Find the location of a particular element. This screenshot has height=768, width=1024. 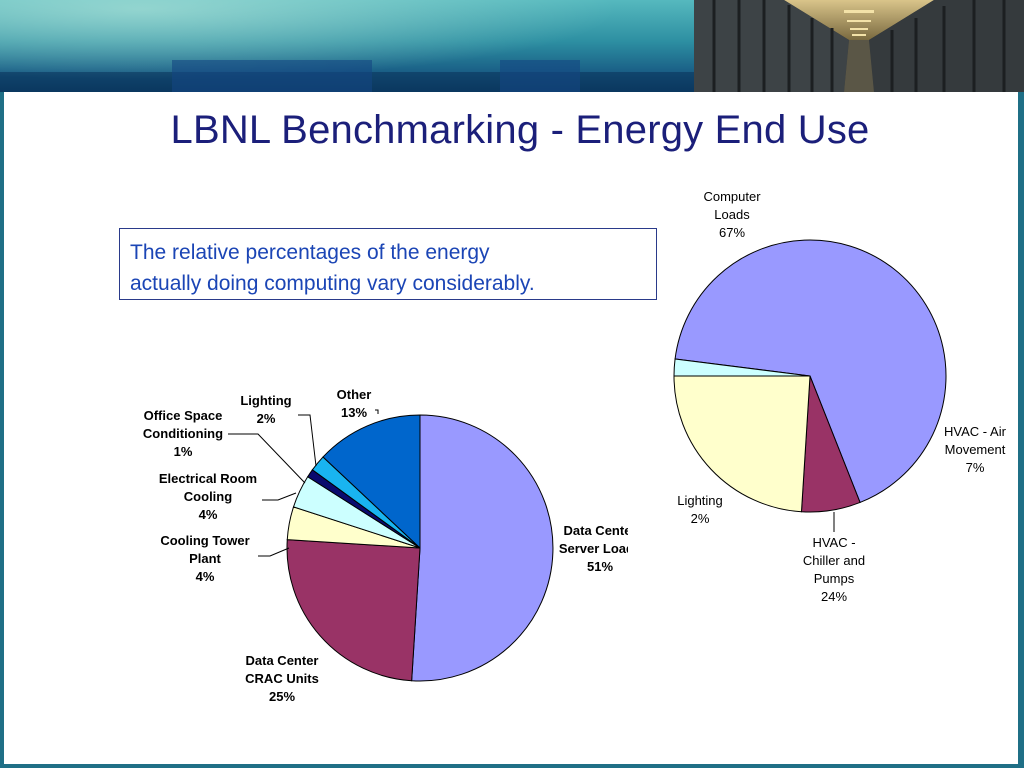

slice-label-office-space-conditioning: Office Space Conditioning 1% is located at coordinates (183, 433).